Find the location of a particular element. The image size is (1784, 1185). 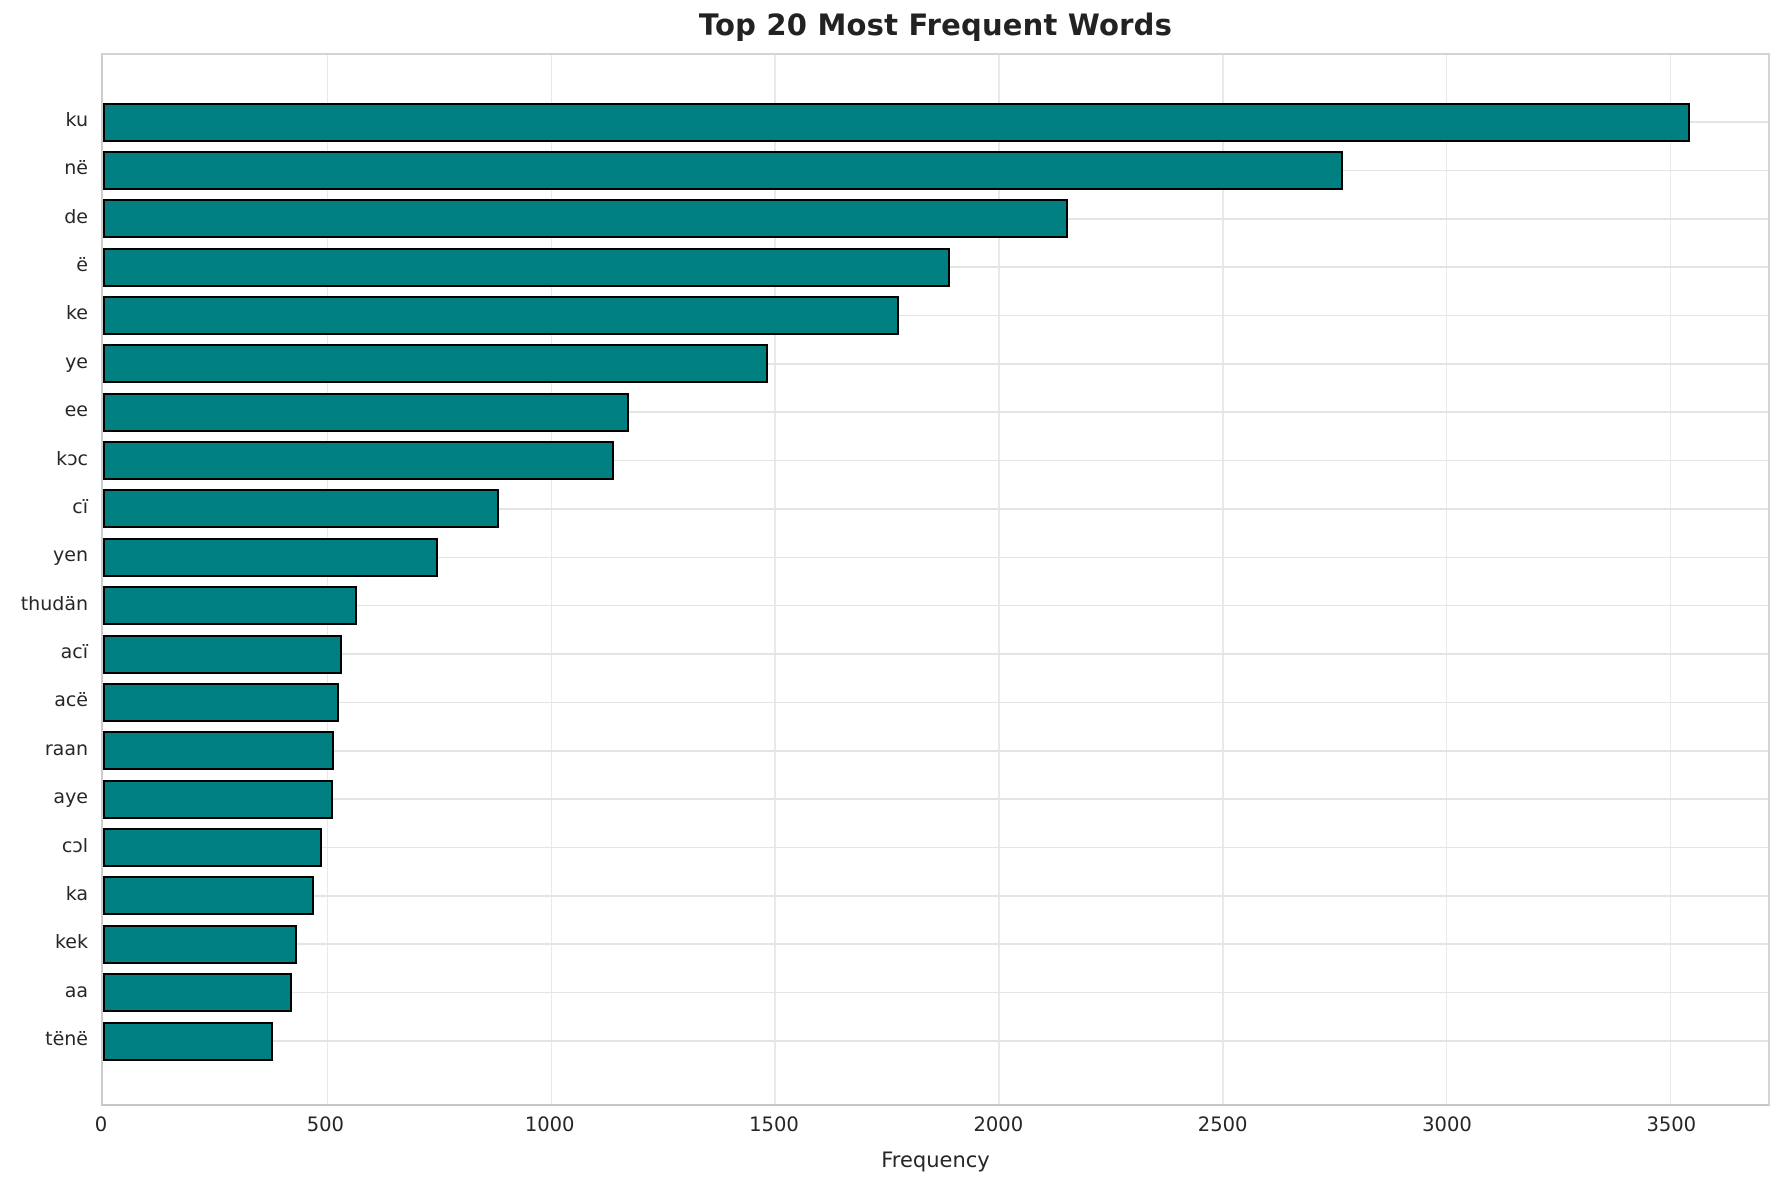

y-tick-label: acï is located at coordinates (74, 652).